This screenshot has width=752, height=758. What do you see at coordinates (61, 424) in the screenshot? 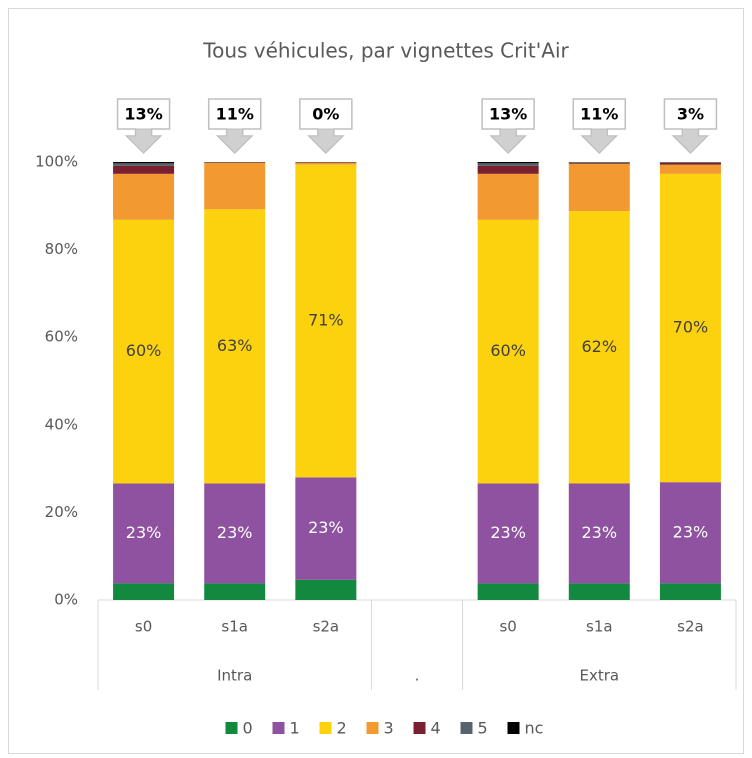
I see `y-tick-label: 40%` at bounding box center [61, 424].